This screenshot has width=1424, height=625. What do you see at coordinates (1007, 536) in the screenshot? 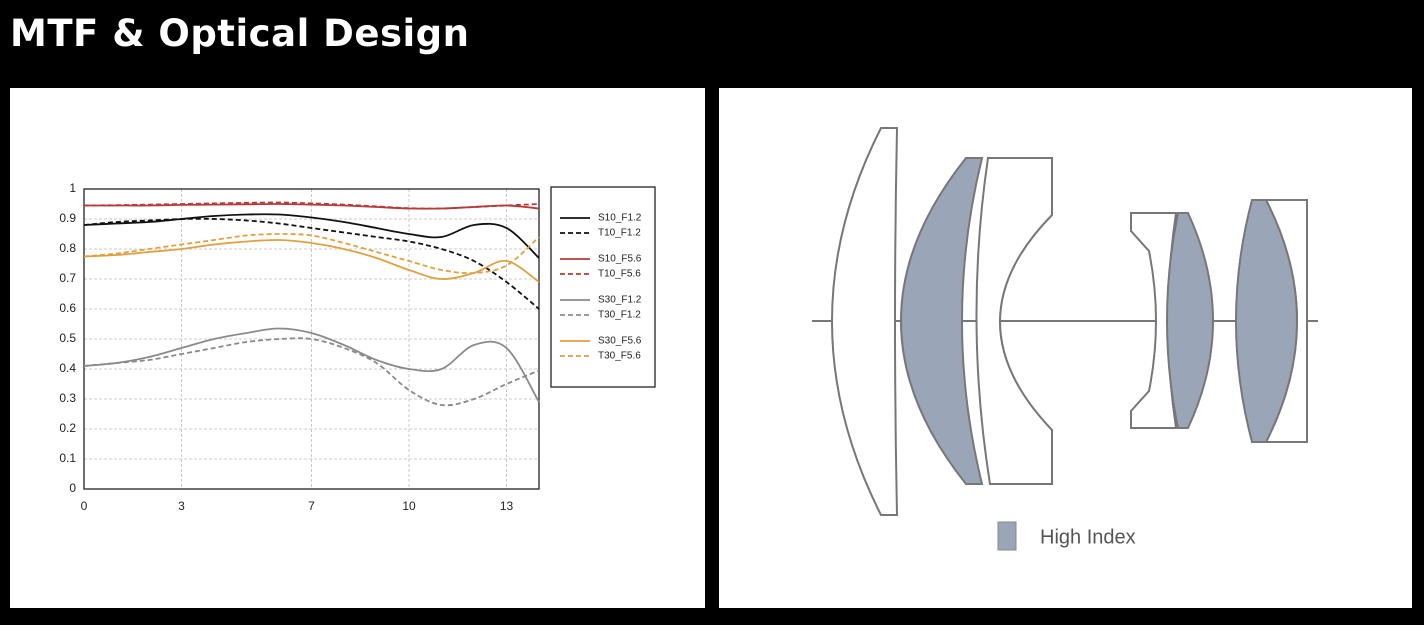
I see `legend-swatch` at bounding box center [1007, 536].